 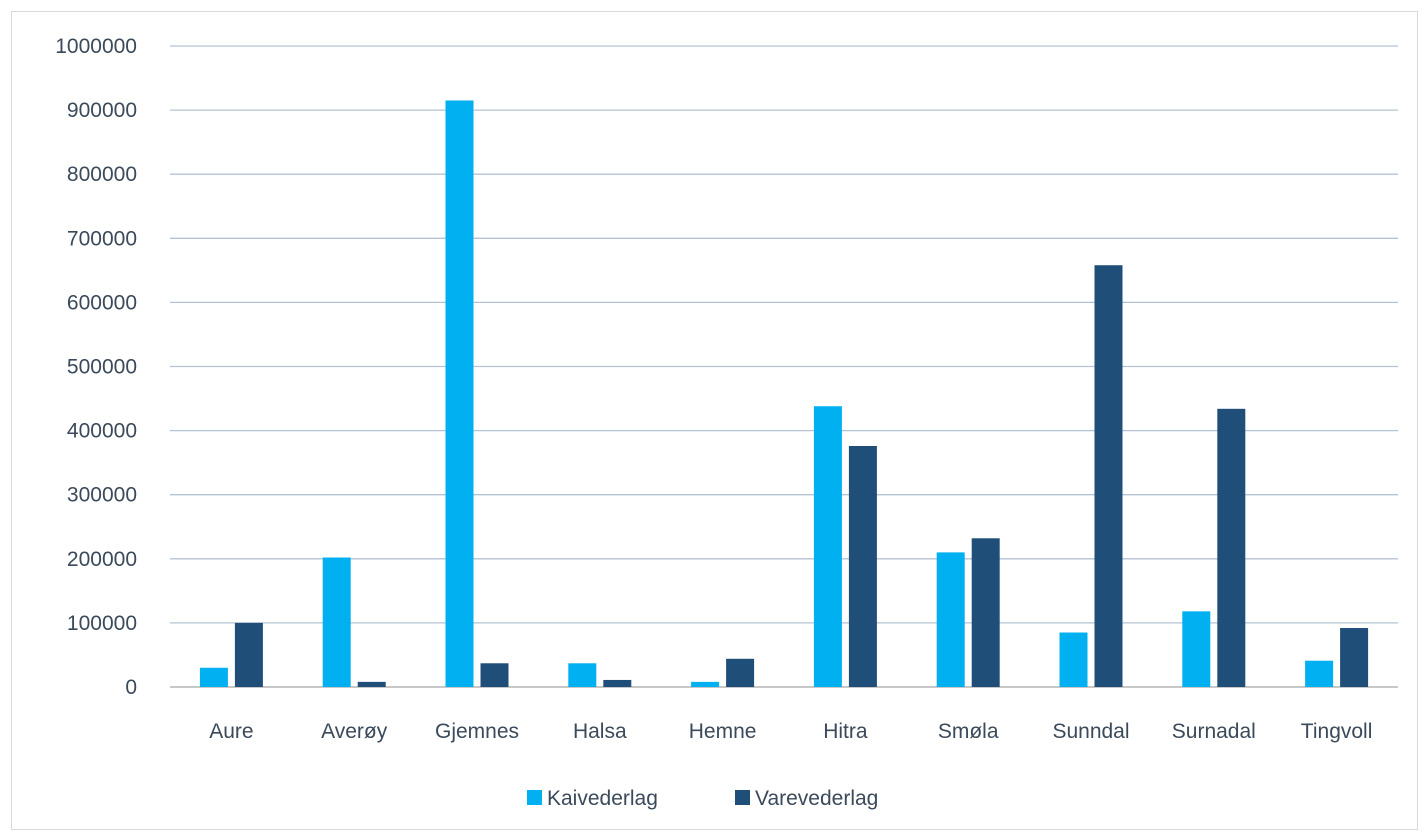 I want to click on y-tick-label: 600000, so click(x=102, y=302).